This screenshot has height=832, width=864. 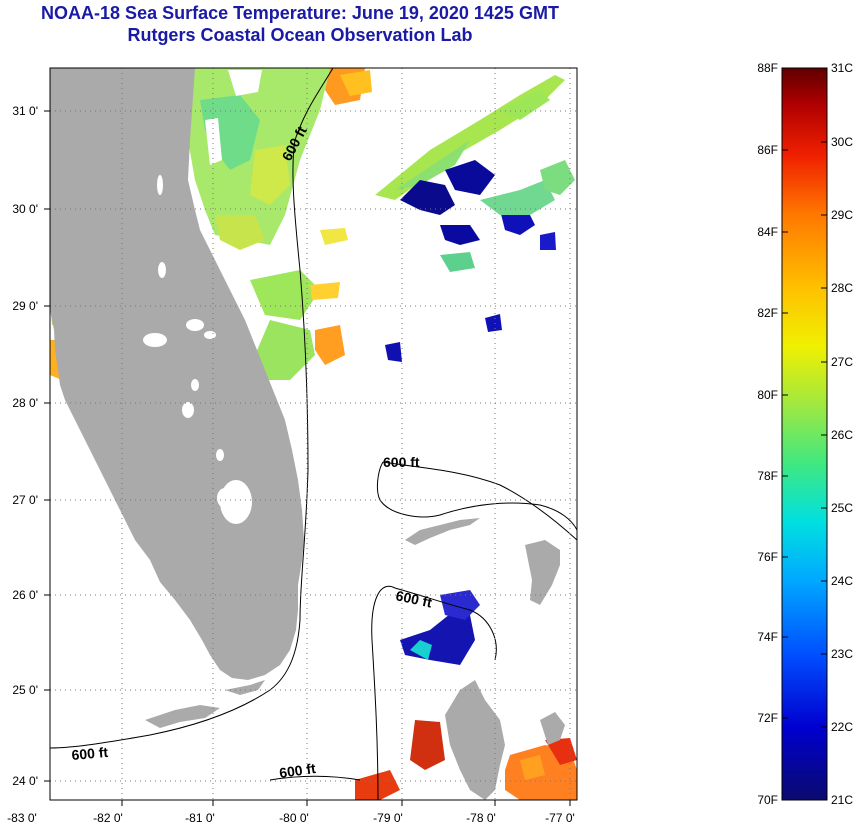 What do you see at coordinates (767, 718) in the screenshot?
I see `f-label: 72F` at bounding box center [767, 718].